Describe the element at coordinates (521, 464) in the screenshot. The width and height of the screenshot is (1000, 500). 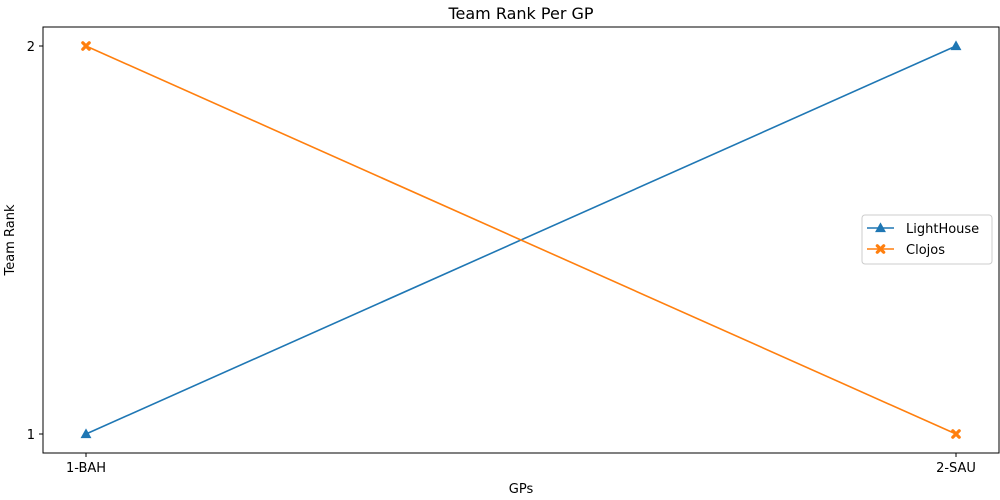
I see `x-axis: 1-BAH 2-SAU` at that location.